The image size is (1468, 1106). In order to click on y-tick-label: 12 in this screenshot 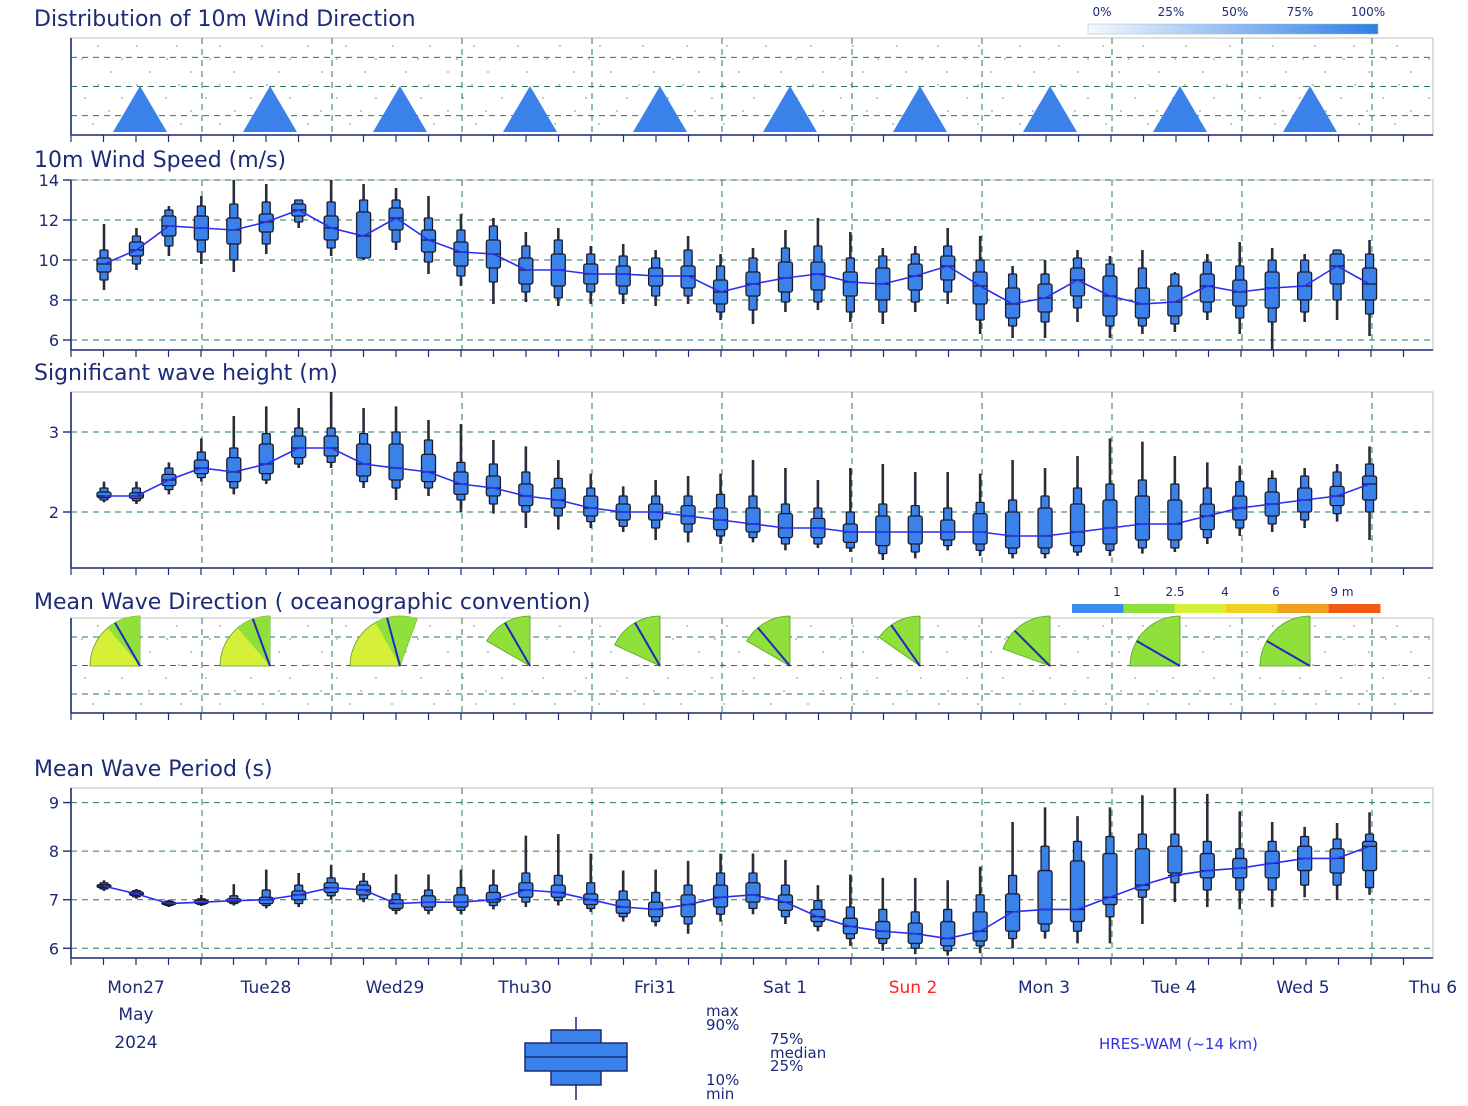, I will do `click(49, 220)`.